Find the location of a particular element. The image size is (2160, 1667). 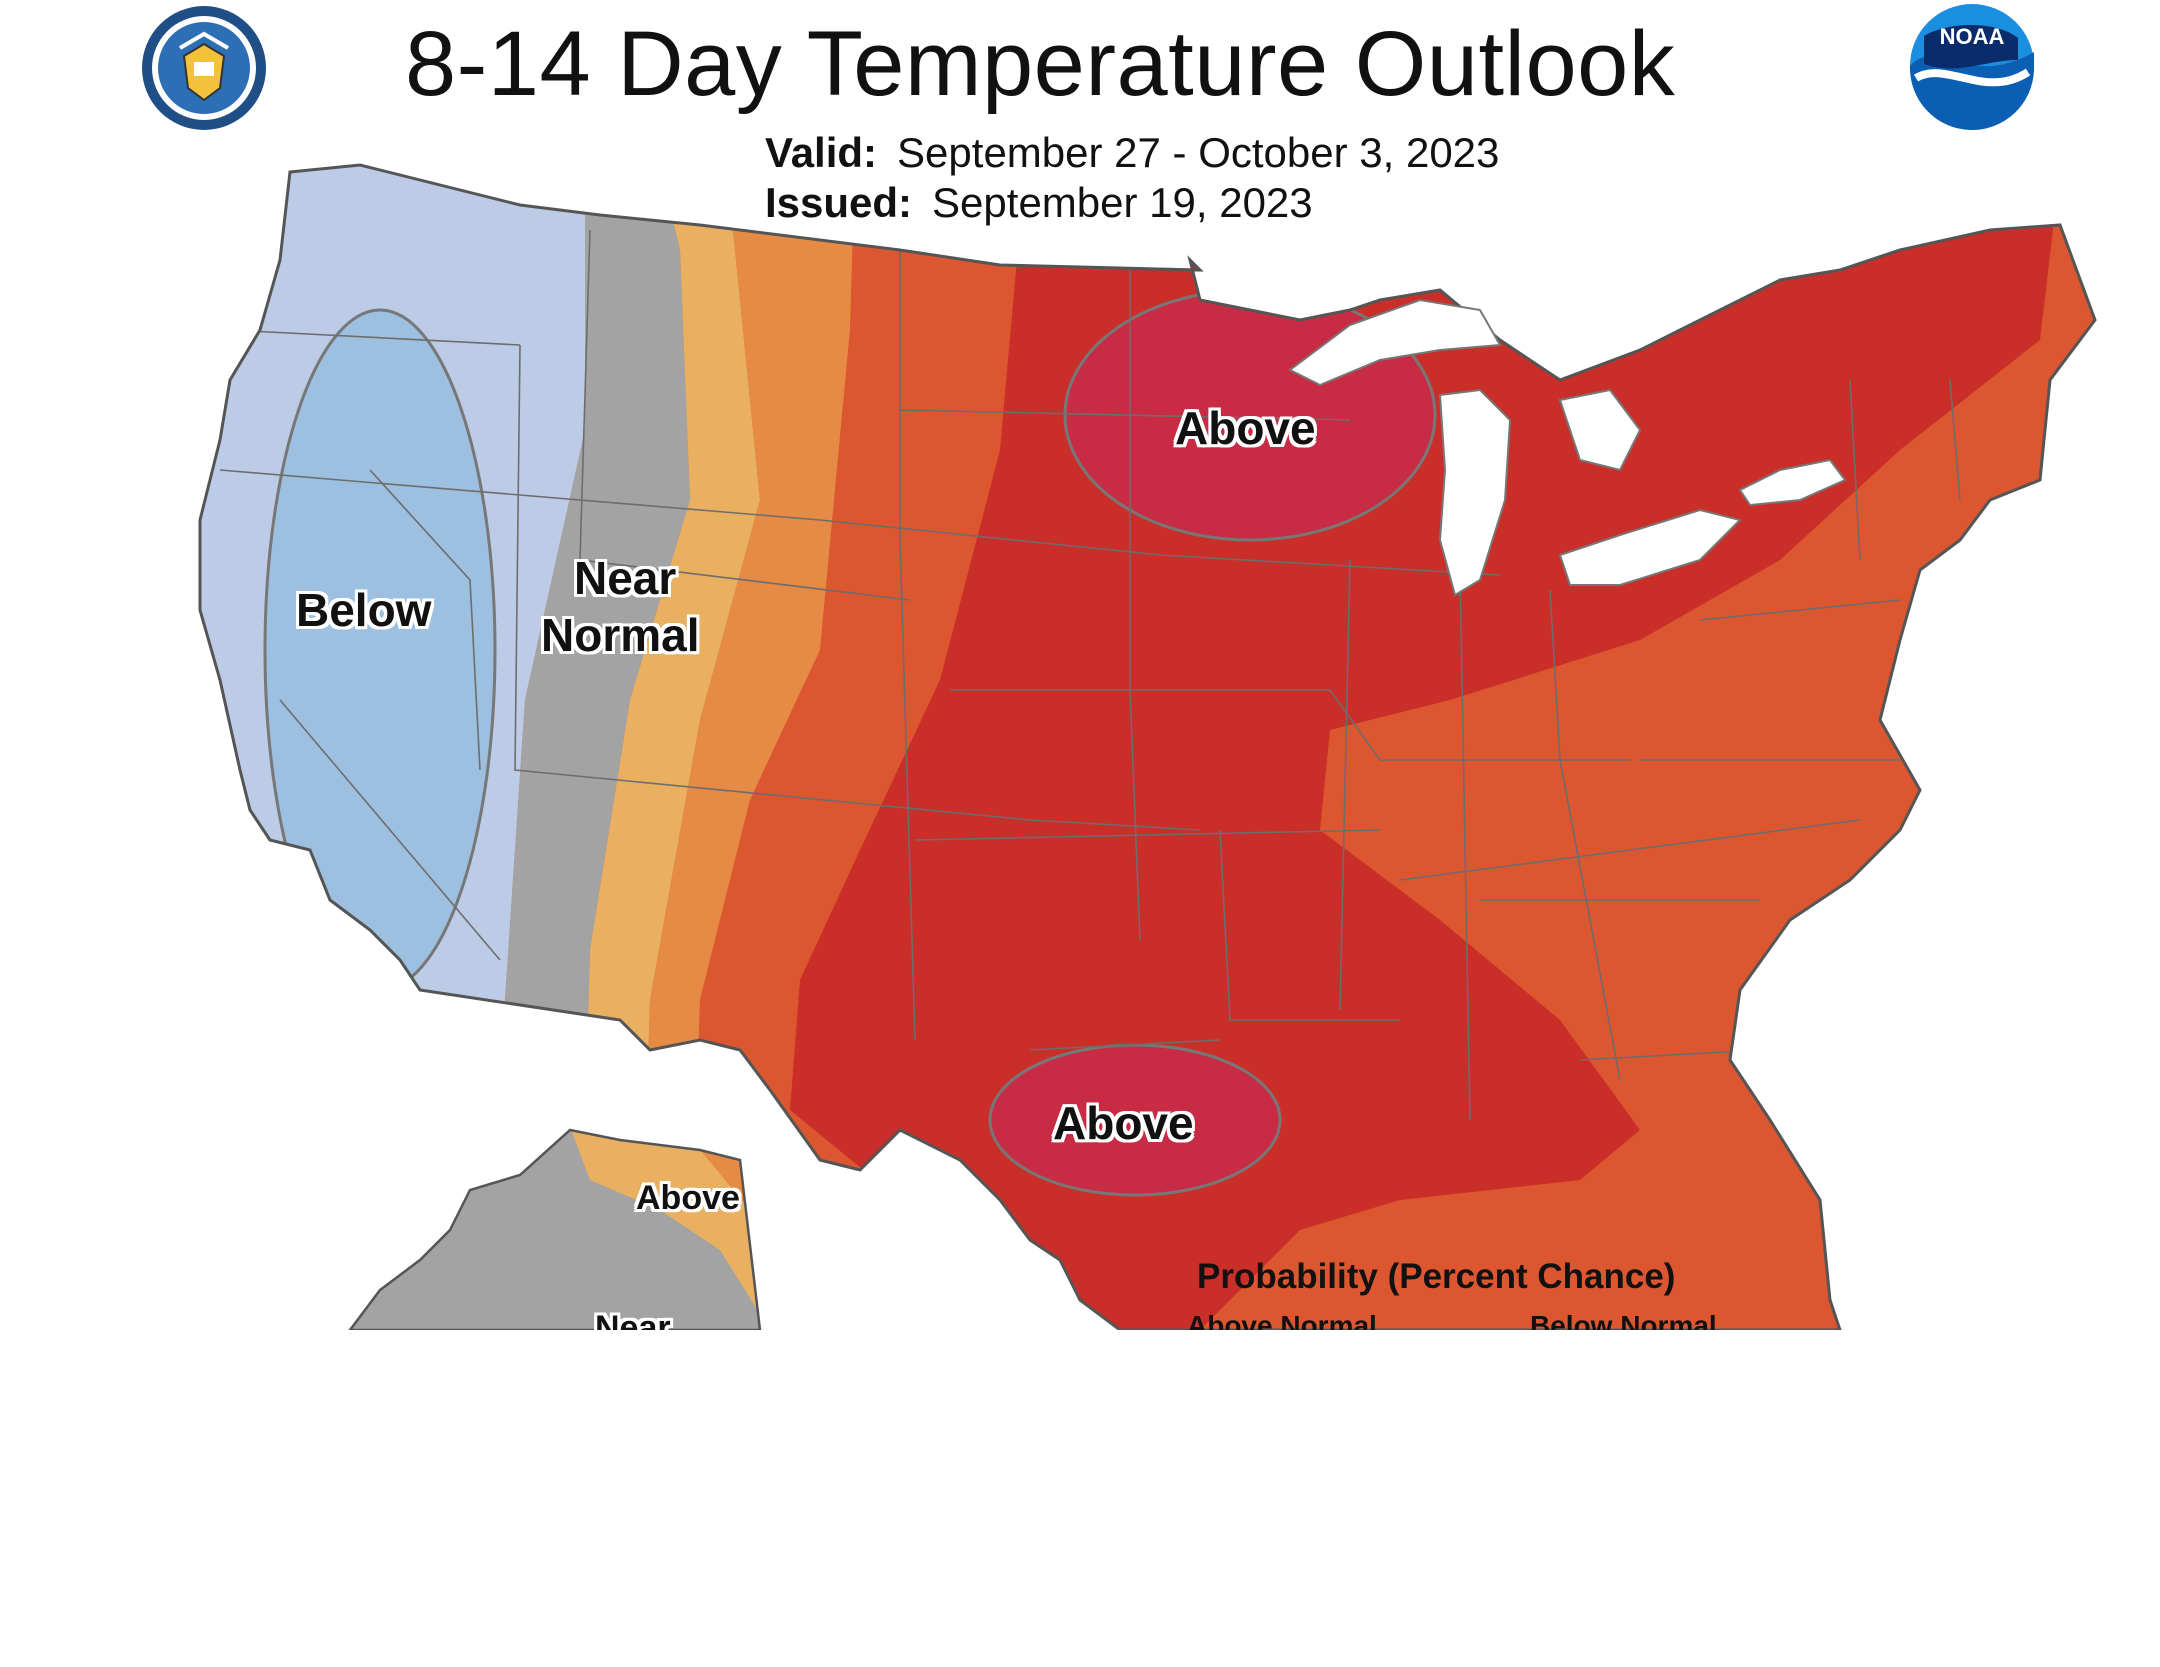

issued-label: Issued: is located at coordinates (839, 202).